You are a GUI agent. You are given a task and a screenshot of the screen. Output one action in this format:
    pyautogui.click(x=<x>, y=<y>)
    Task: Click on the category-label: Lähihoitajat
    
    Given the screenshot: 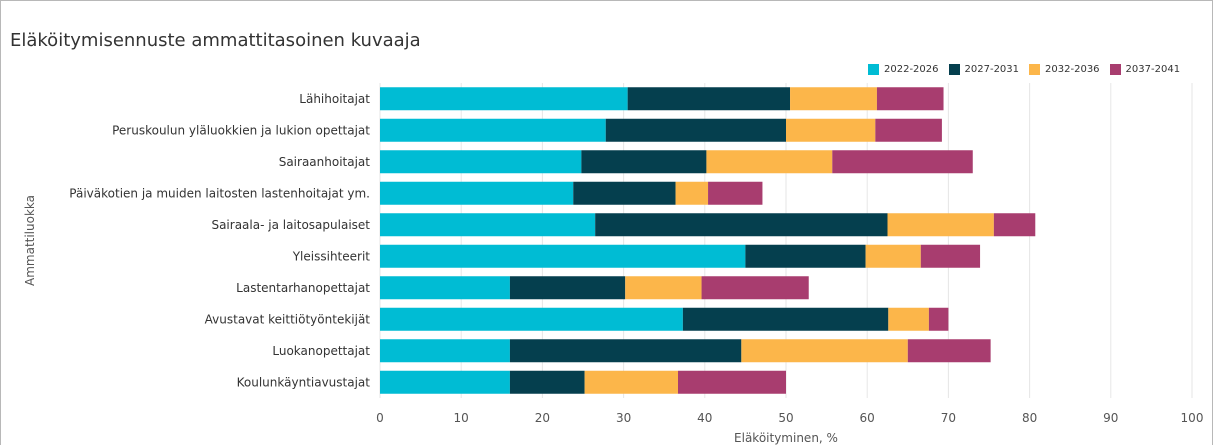 What is the action you would take?
    pyautogui.click(x=334, y=99)
    